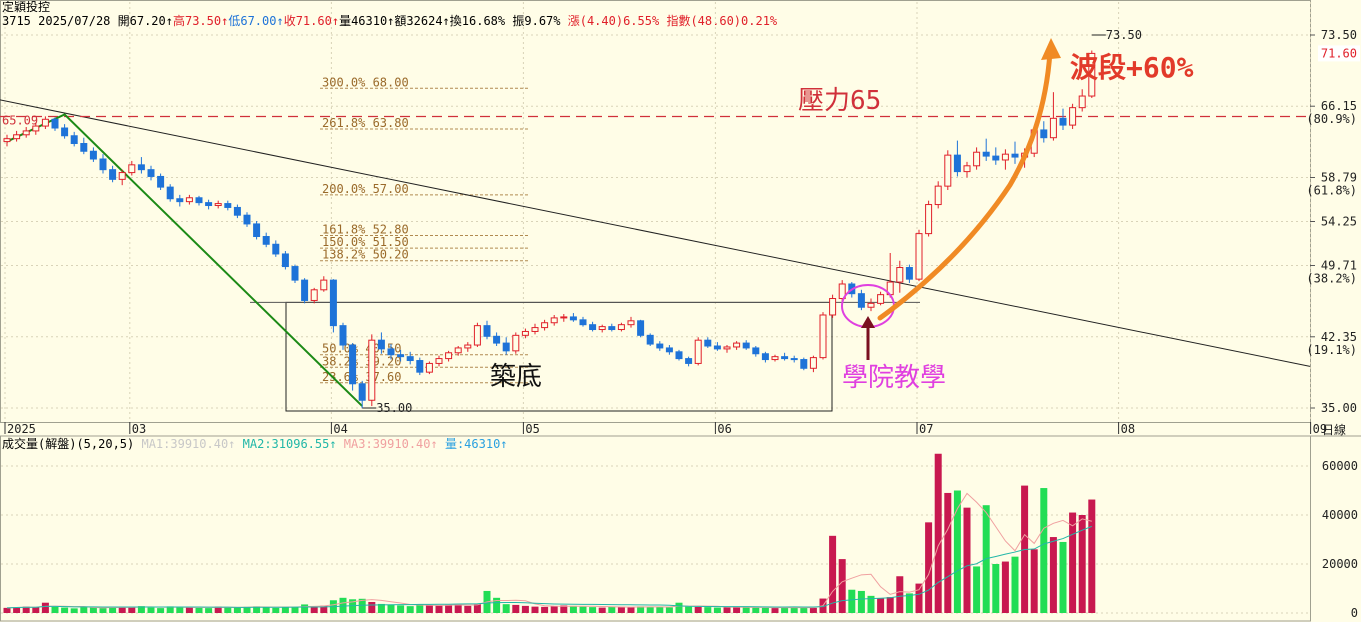  What do you see at coordinates (1128, 429) in the screenshot?
I see `date-tick-label: 08` at bounding box center [1128, 429].